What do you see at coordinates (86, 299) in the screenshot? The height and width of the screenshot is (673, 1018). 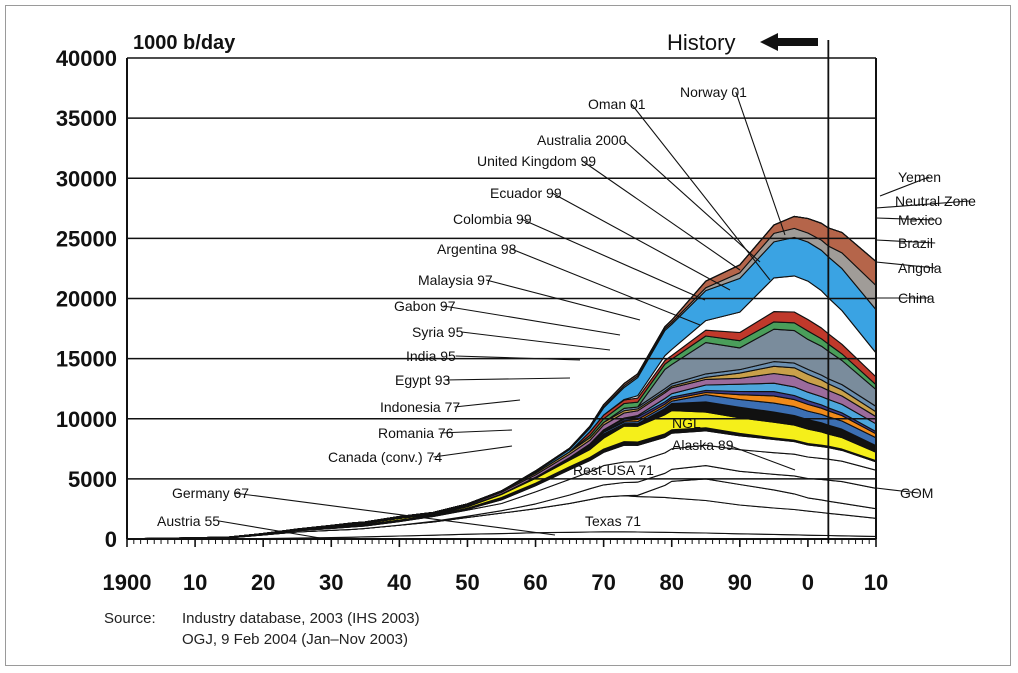 I see `y-tick-label-20000: 20000` at bounding box center [86, 299].